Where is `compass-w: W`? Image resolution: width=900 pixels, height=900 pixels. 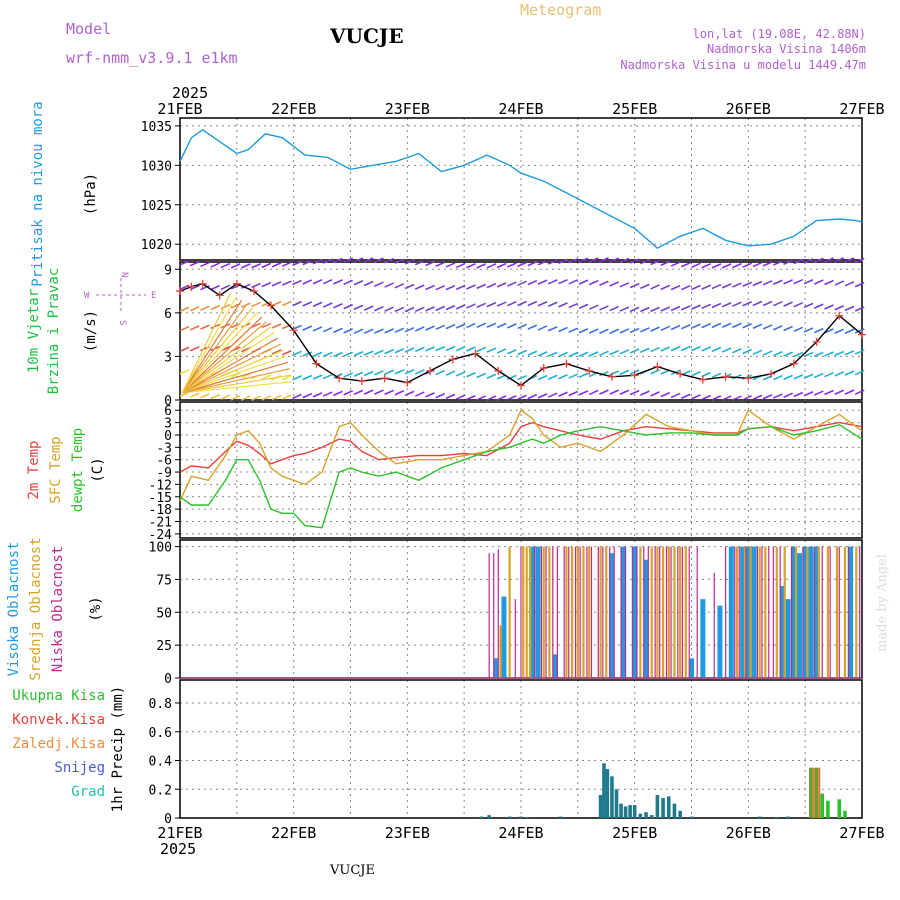
compass-w: W is located at coordinates (87, 296).